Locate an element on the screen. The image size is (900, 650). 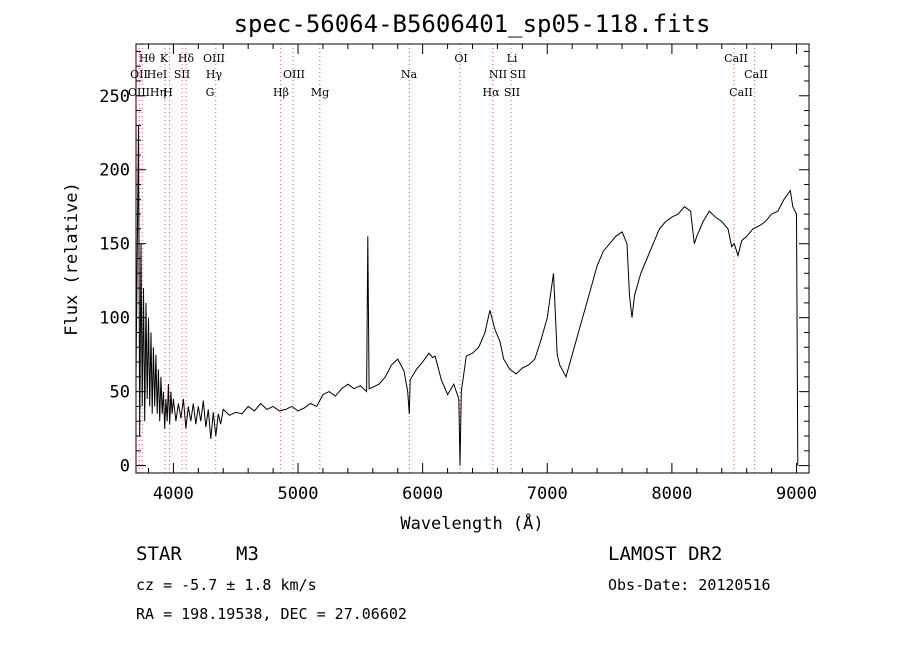
line-label-r3-2: H is located at coordinates (168, 92).